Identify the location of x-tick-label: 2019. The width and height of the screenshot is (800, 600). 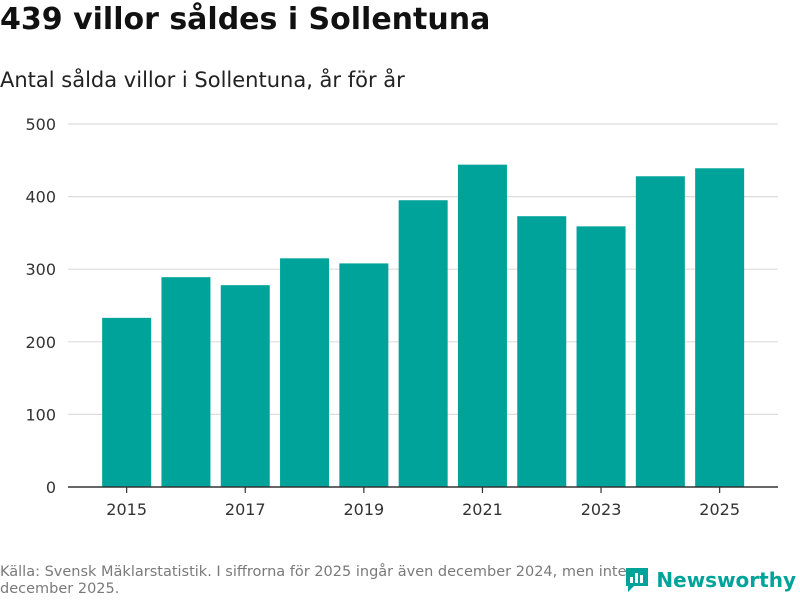
(363, 509).